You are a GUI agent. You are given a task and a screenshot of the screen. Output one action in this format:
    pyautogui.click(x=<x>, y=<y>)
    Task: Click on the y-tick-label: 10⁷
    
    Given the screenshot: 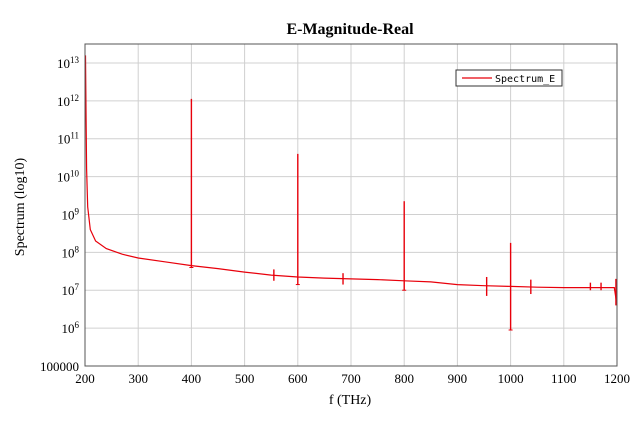 What is the action you would take?
    pyautogui.click(x=71, y=290)
    